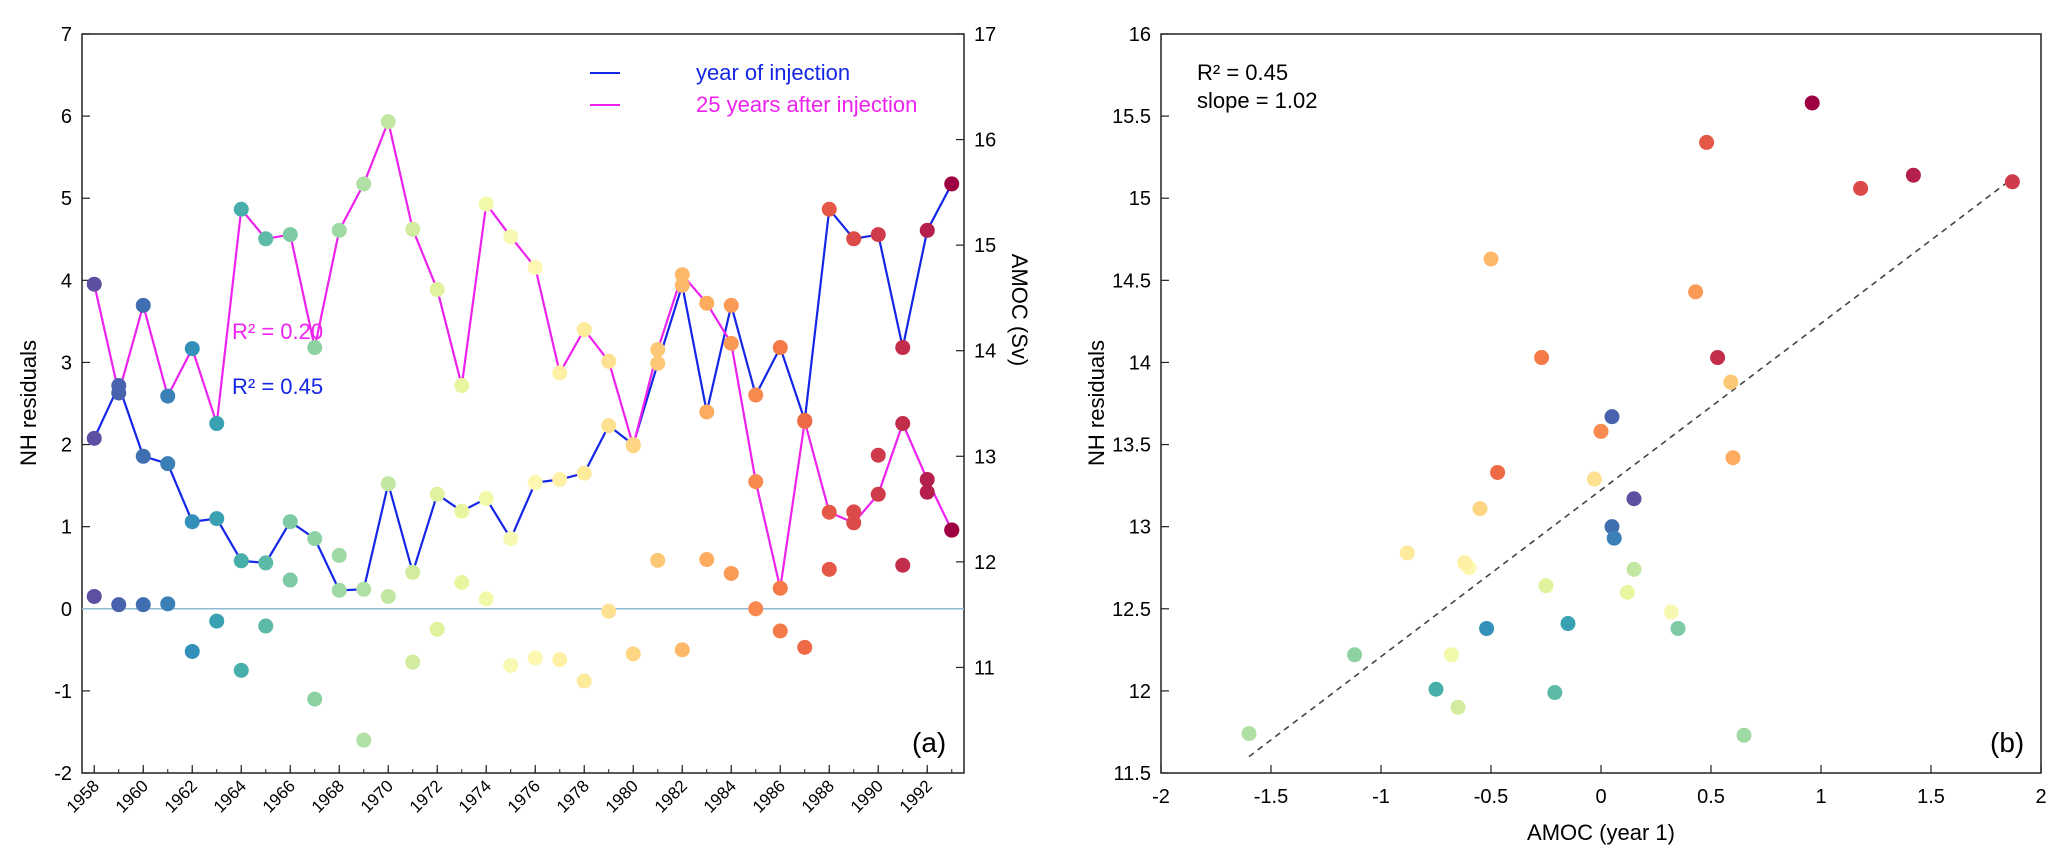  I want to click on panel-a-ytick-label: 1, so click(66, 528).